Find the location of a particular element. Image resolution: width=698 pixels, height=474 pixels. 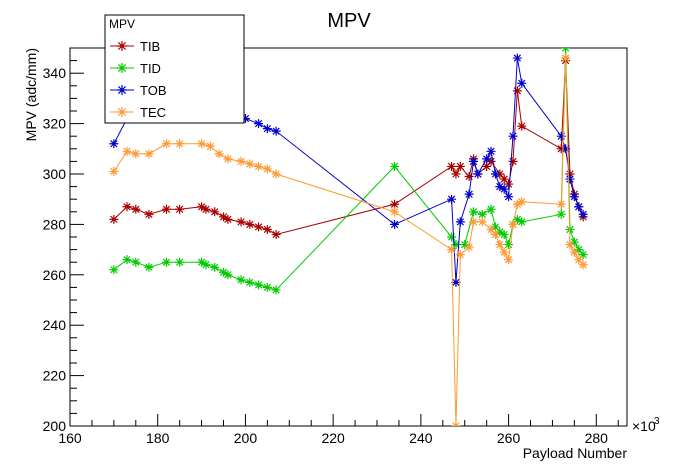

legend-entry-tib: TIB is located at coordinates (135, 46).